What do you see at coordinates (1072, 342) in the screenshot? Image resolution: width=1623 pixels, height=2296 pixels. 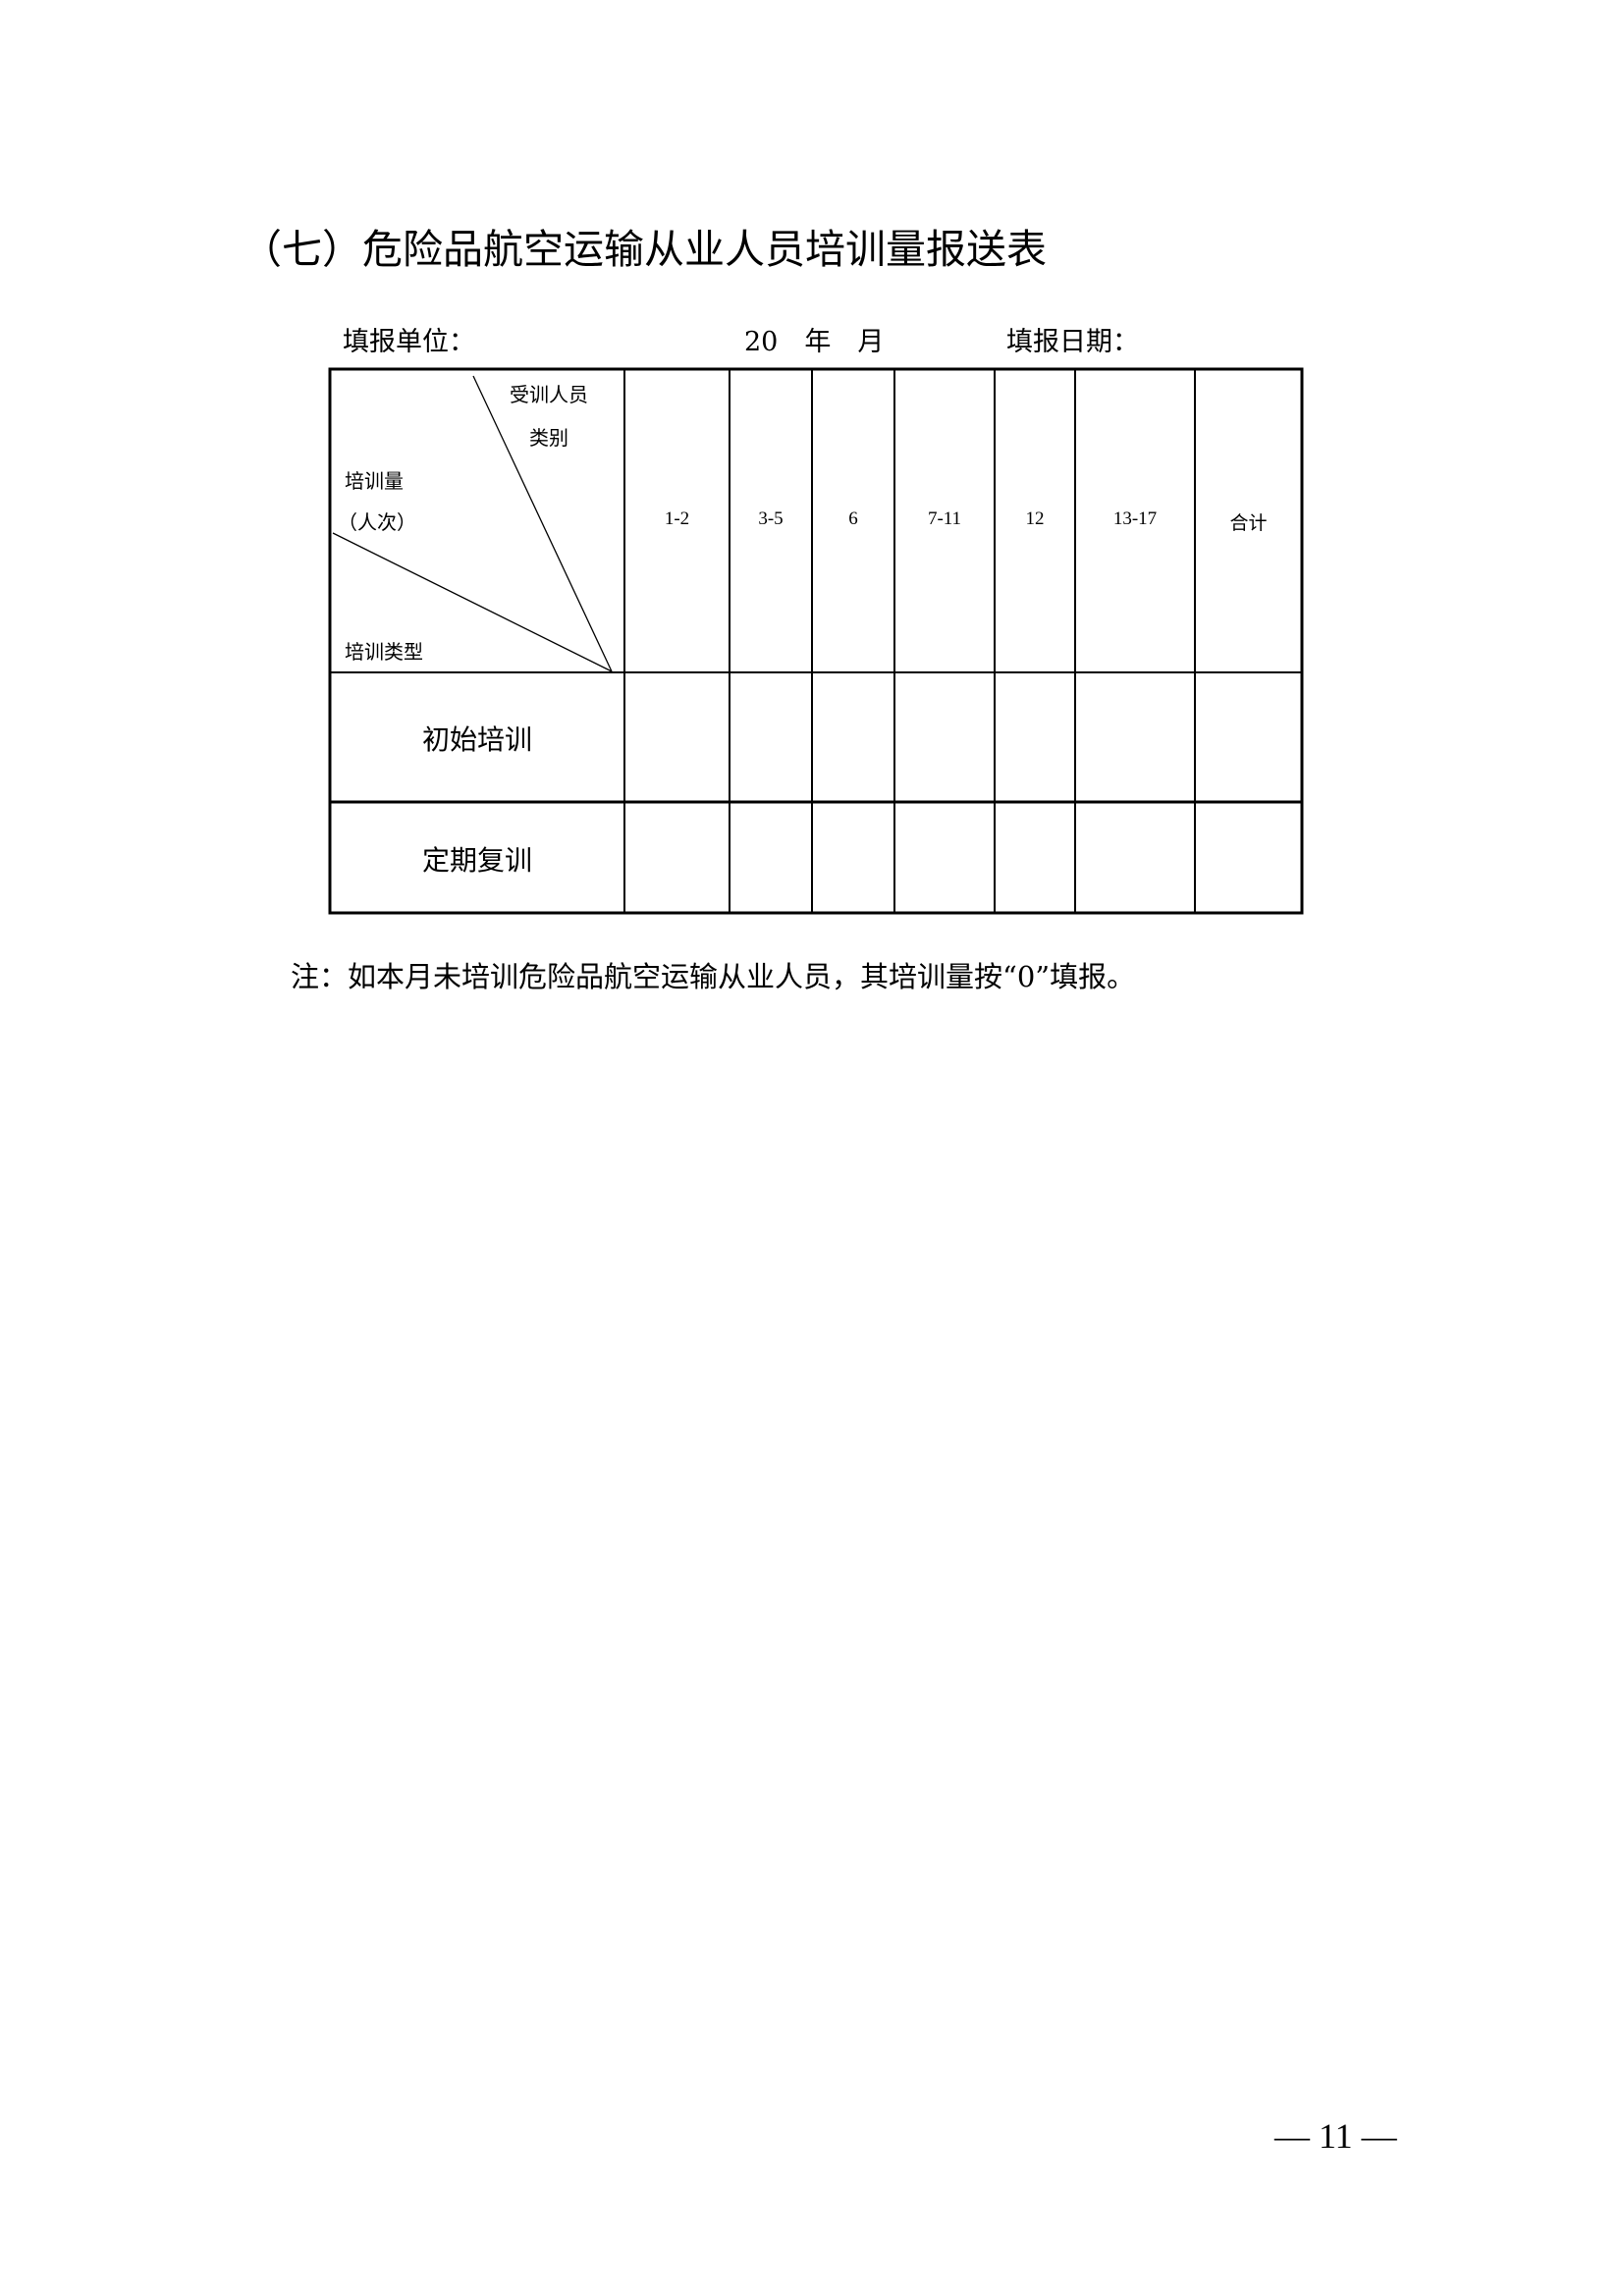 I see `reporting-date-label: 填报日期：` at bounding box center [1072, 342].